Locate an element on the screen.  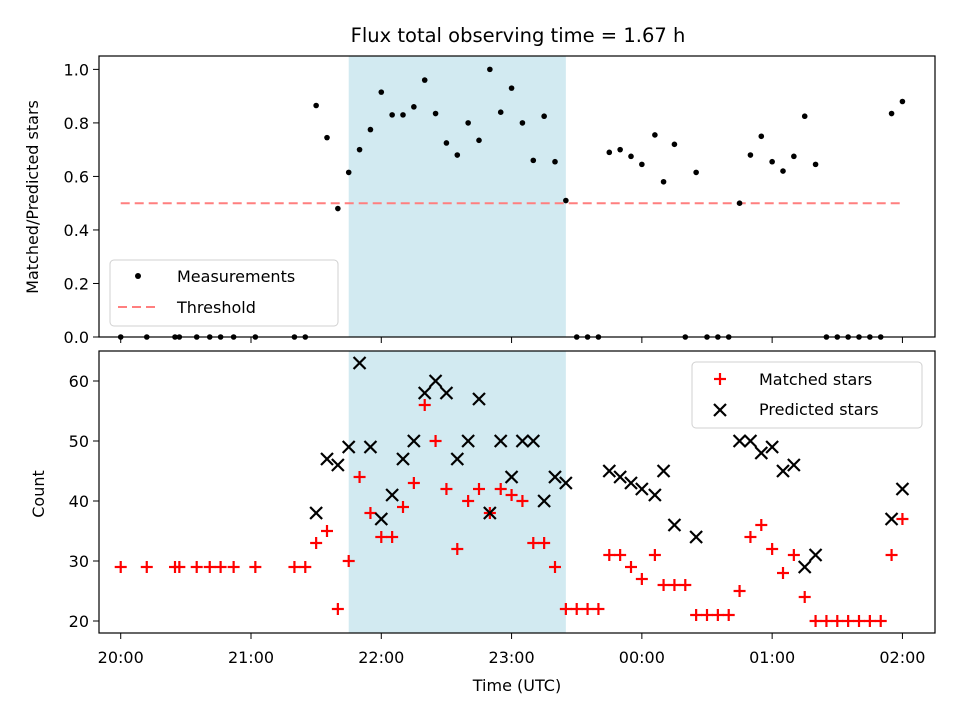
bottom-y-tick-label: 30 is located at coordinates (79, 561).